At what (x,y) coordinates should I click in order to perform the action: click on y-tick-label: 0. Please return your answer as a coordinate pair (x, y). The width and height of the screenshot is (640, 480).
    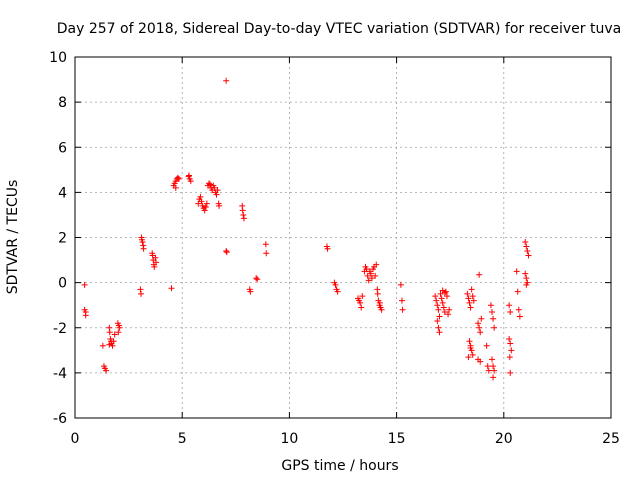
    Looking at the image, I should click on (62, 284).